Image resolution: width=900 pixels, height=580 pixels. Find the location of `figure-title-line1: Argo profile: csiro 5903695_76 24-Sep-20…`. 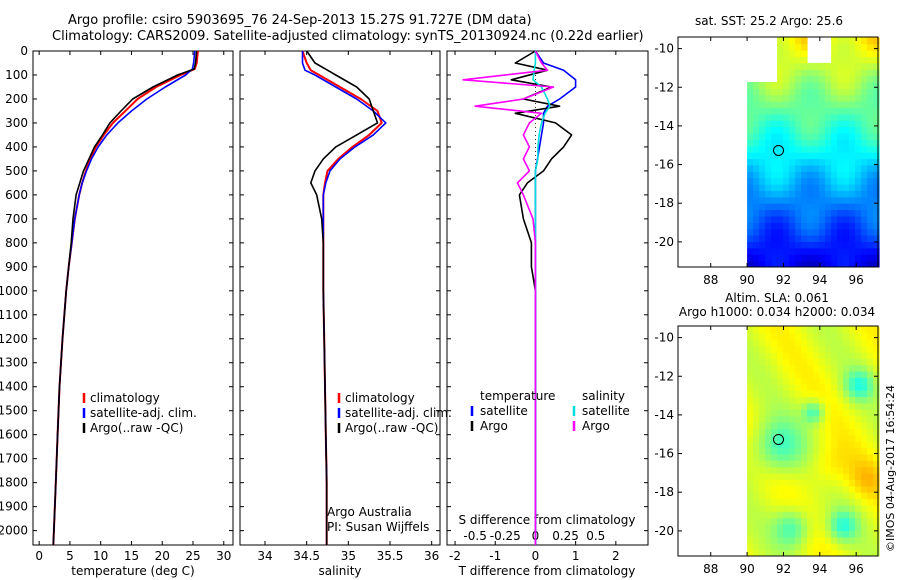

figure-title-line1: Argo profile: csiro 5903695_76 24-Sep-20… is located at coordinates (300, 20).